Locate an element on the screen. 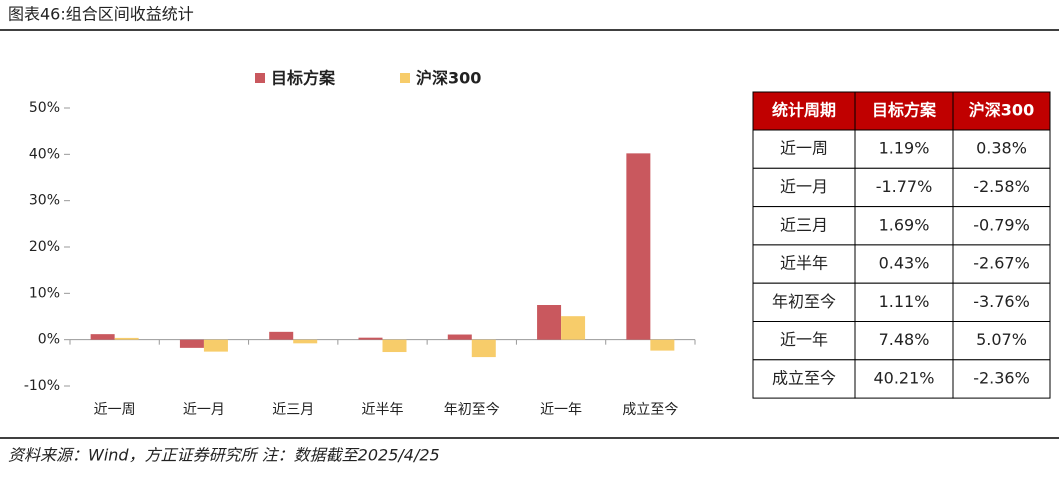 Image resolution: width=1059 pixels, height=477 pixels. y-tick-label: 10% is located at coordinates (44, 293).